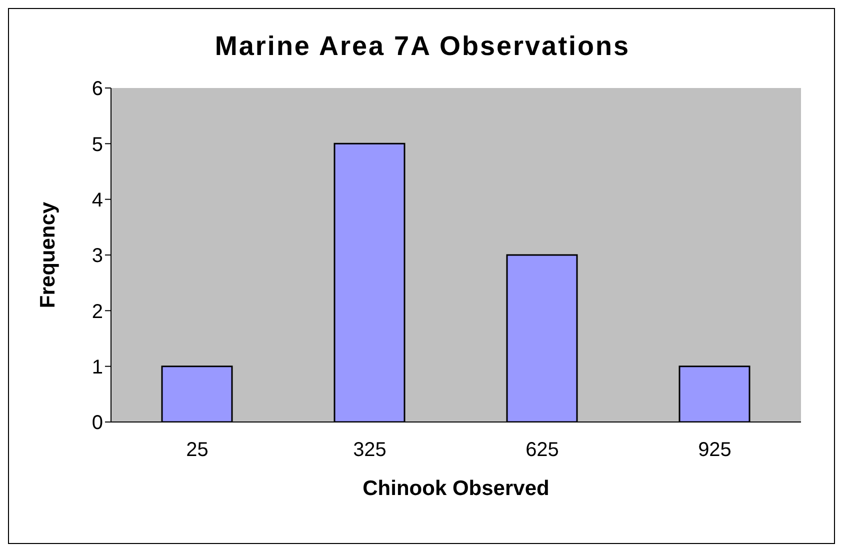 The height and width of the screenshot is (552, 843). What do you see at coordinates (197, 450) in the screenshot?
I see `x-tick-label: 25` at bounding box center [197, 450].